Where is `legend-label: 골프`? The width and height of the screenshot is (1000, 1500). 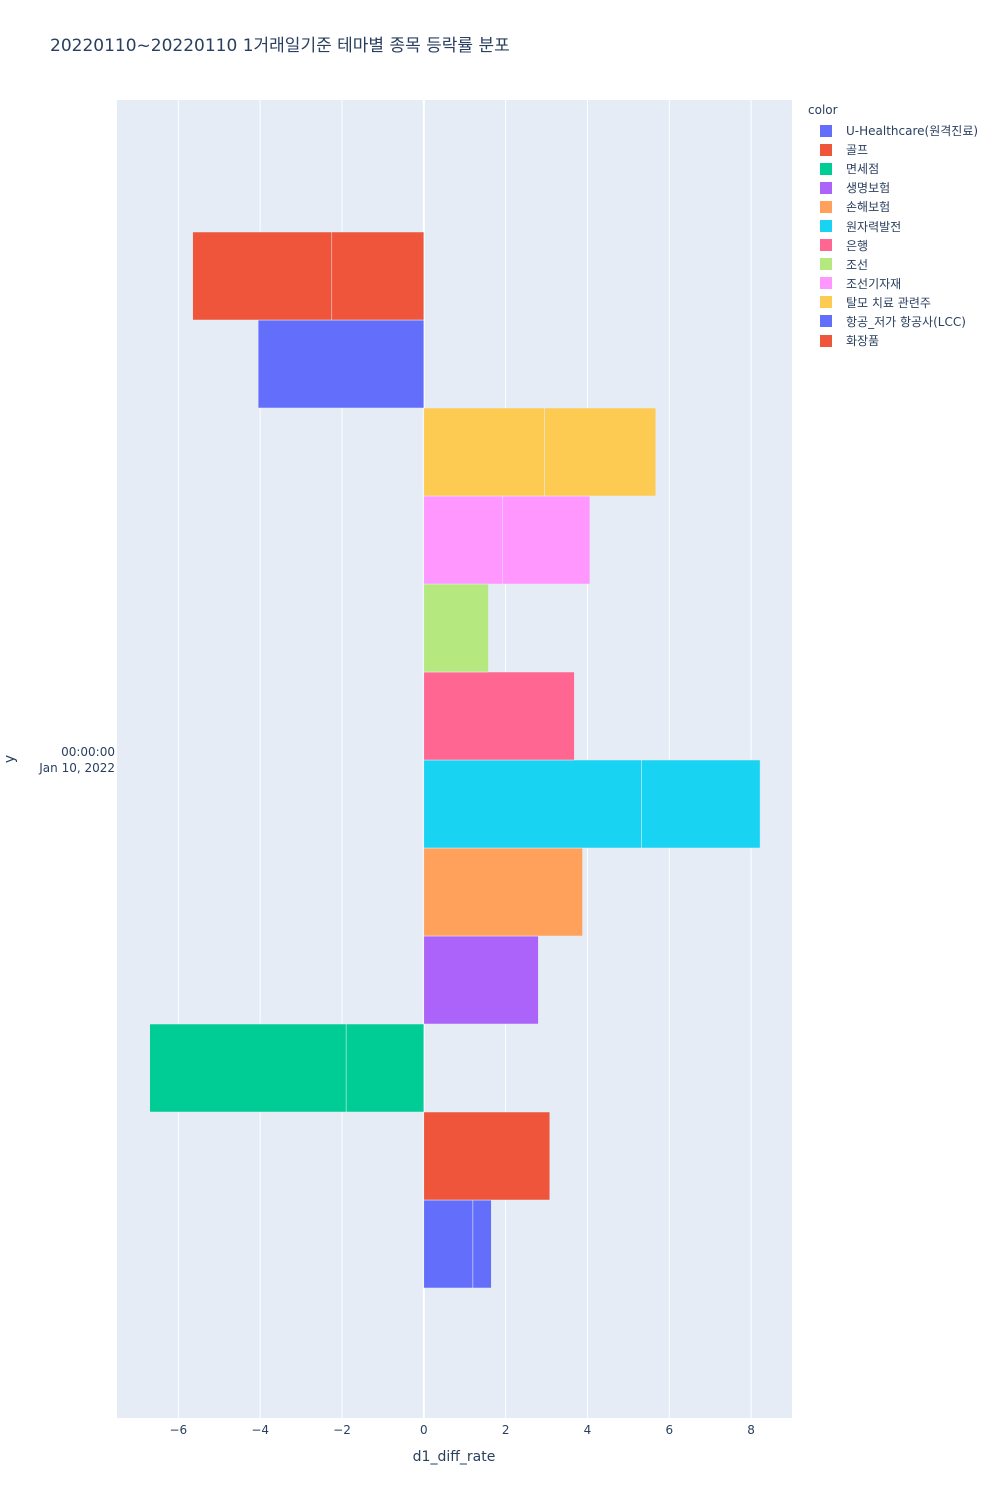 legend-label: 골프 is located at coordinates (857, 150).